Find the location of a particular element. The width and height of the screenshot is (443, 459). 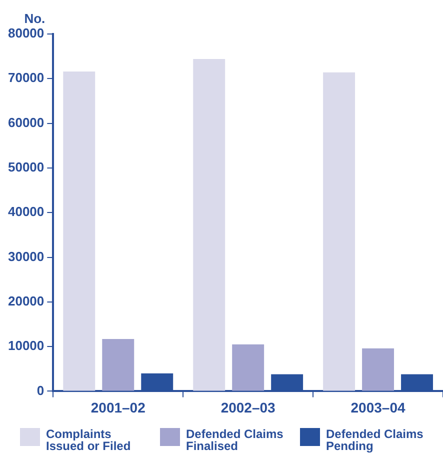

y-tick-label: 20000 is located at coordinates (26, 300).